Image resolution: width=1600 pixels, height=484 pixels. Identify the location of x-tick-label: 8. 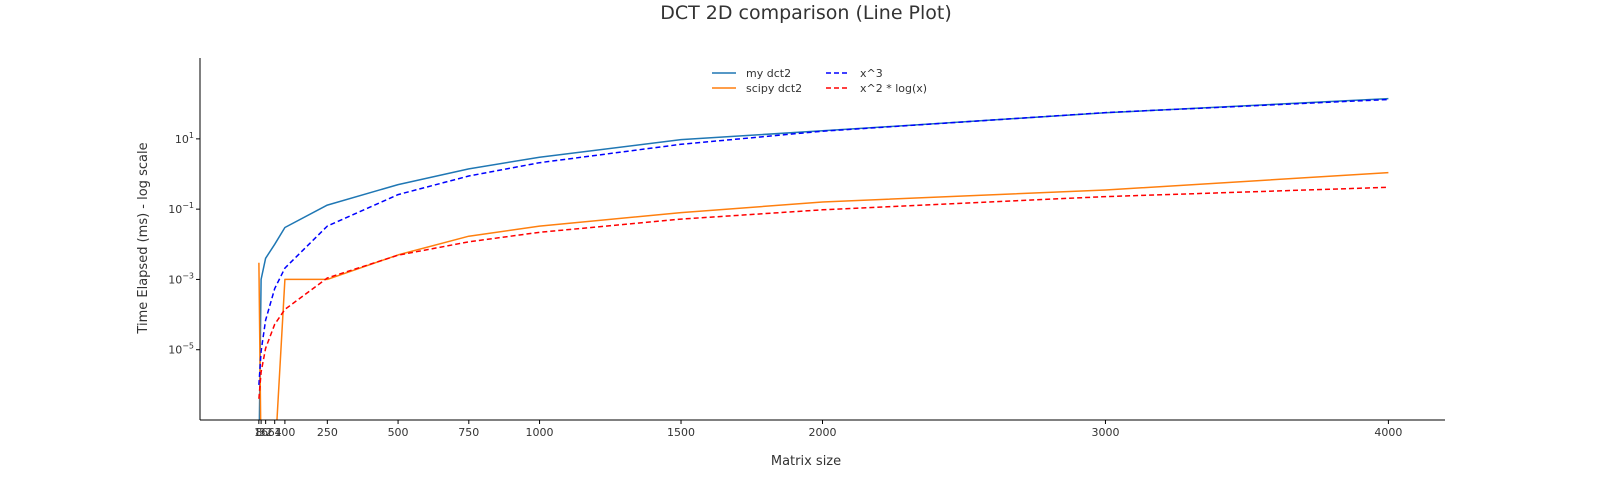
(258, 432).